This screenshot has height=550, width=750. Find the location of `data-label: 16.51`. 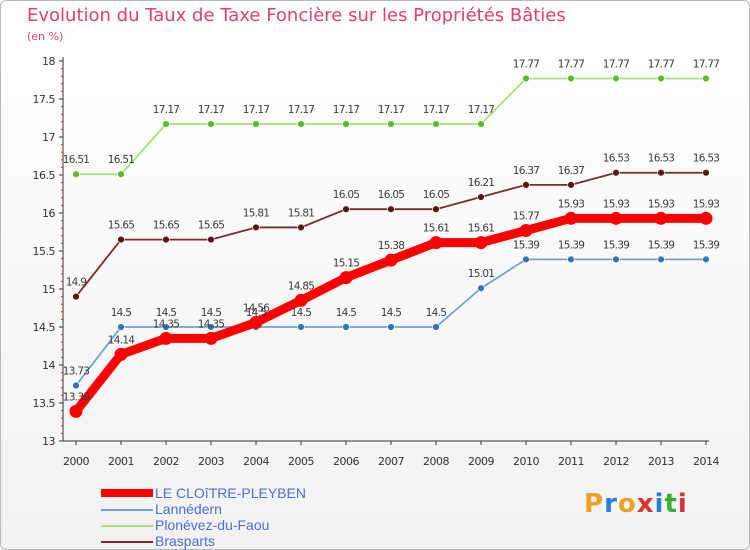

data-label: 16.51 is located at coordinates (76, 160).